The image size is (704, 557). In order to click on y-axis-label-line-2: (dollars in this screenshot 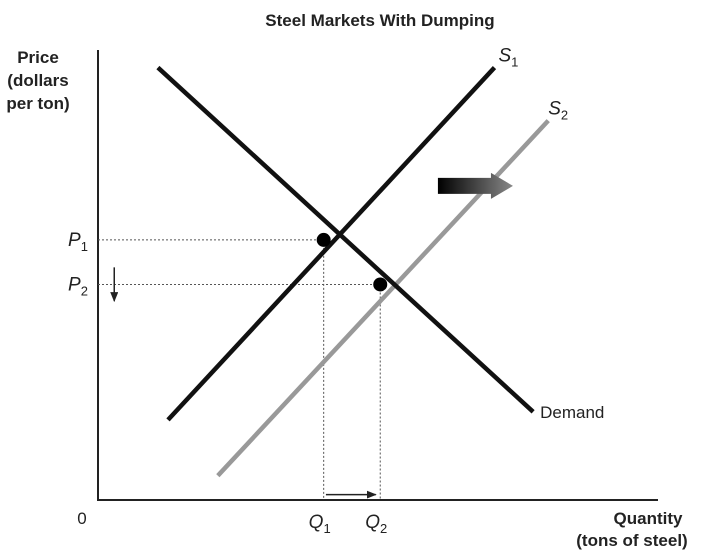, I will do `click(37, 80)`.